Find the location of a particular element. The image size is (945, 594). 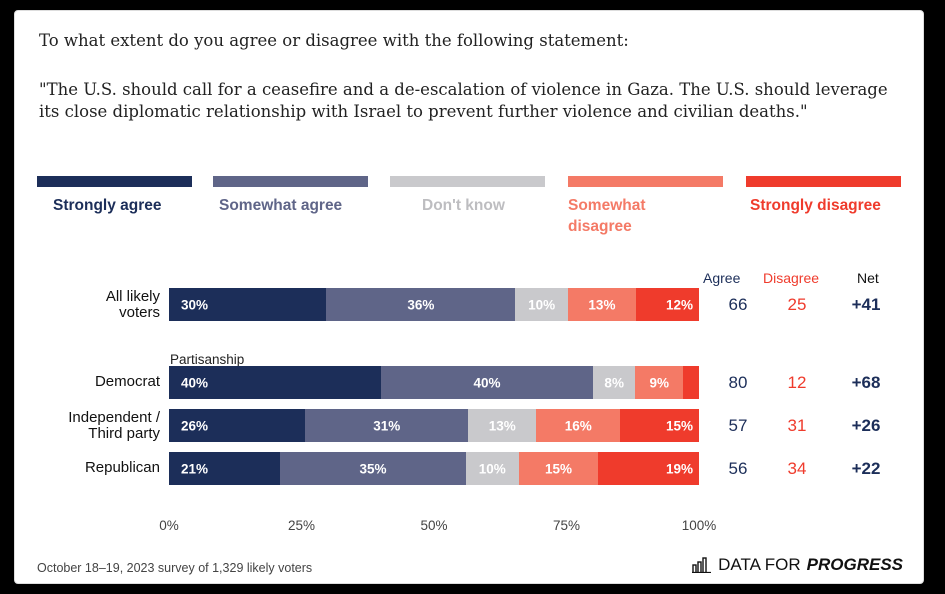

x-tick-label: 100% is located at coordinates (699, 525).